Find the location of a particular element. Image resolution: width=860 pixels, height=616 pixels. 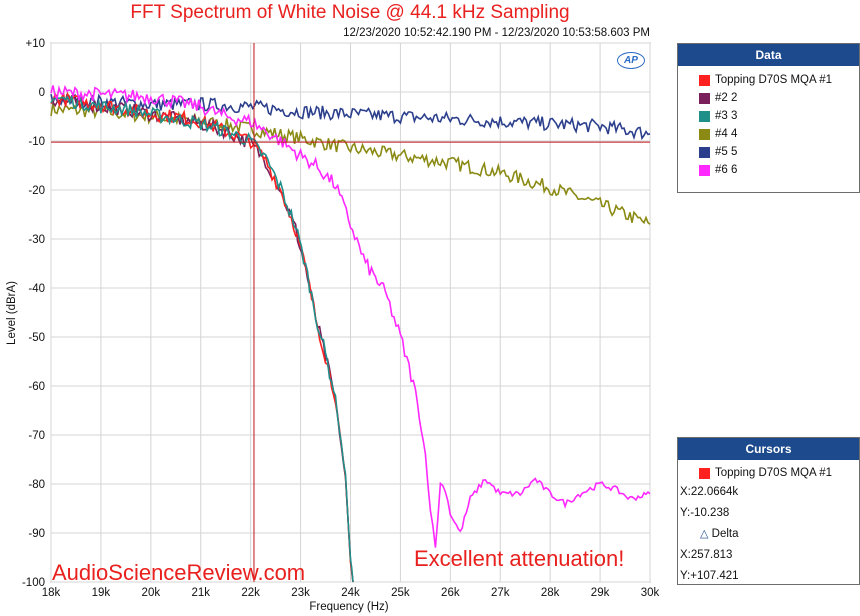

x-tick-label: 20k is located at coordinates (151, 593).